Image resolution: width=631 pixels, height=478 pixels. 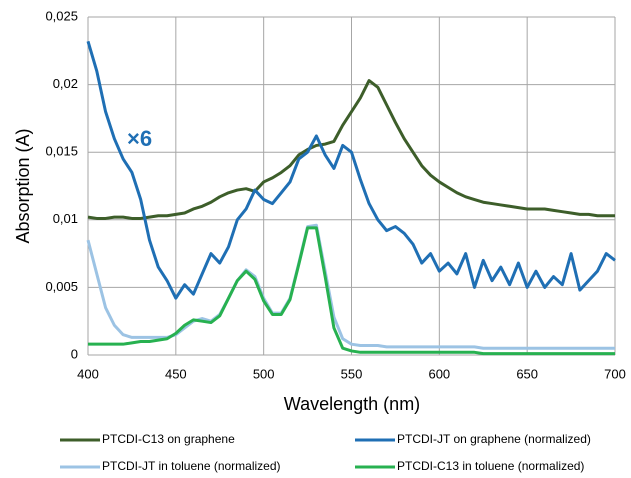 I want to click on x-axis-title: Wavelength (nm), so click(x=352, y=404).